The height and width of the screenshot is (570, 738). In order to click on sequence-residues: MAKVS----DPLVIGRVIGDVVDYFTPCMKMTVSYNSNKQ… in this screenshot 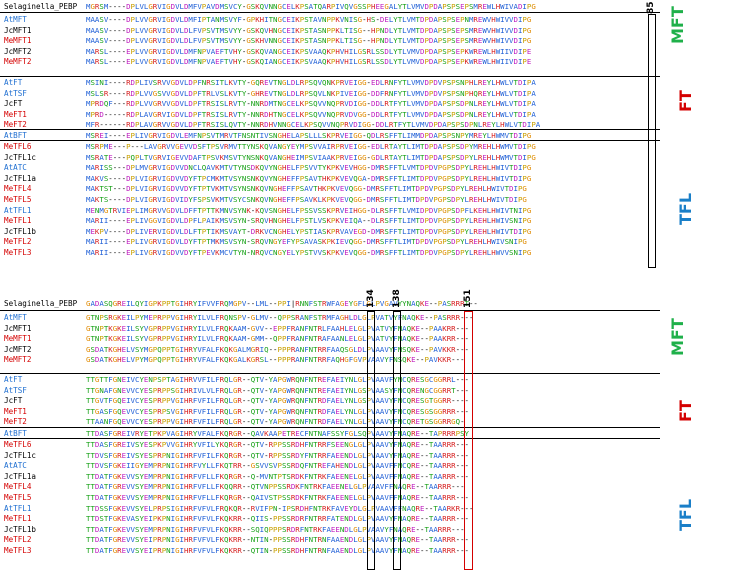, I will do `click(309, 178)`.